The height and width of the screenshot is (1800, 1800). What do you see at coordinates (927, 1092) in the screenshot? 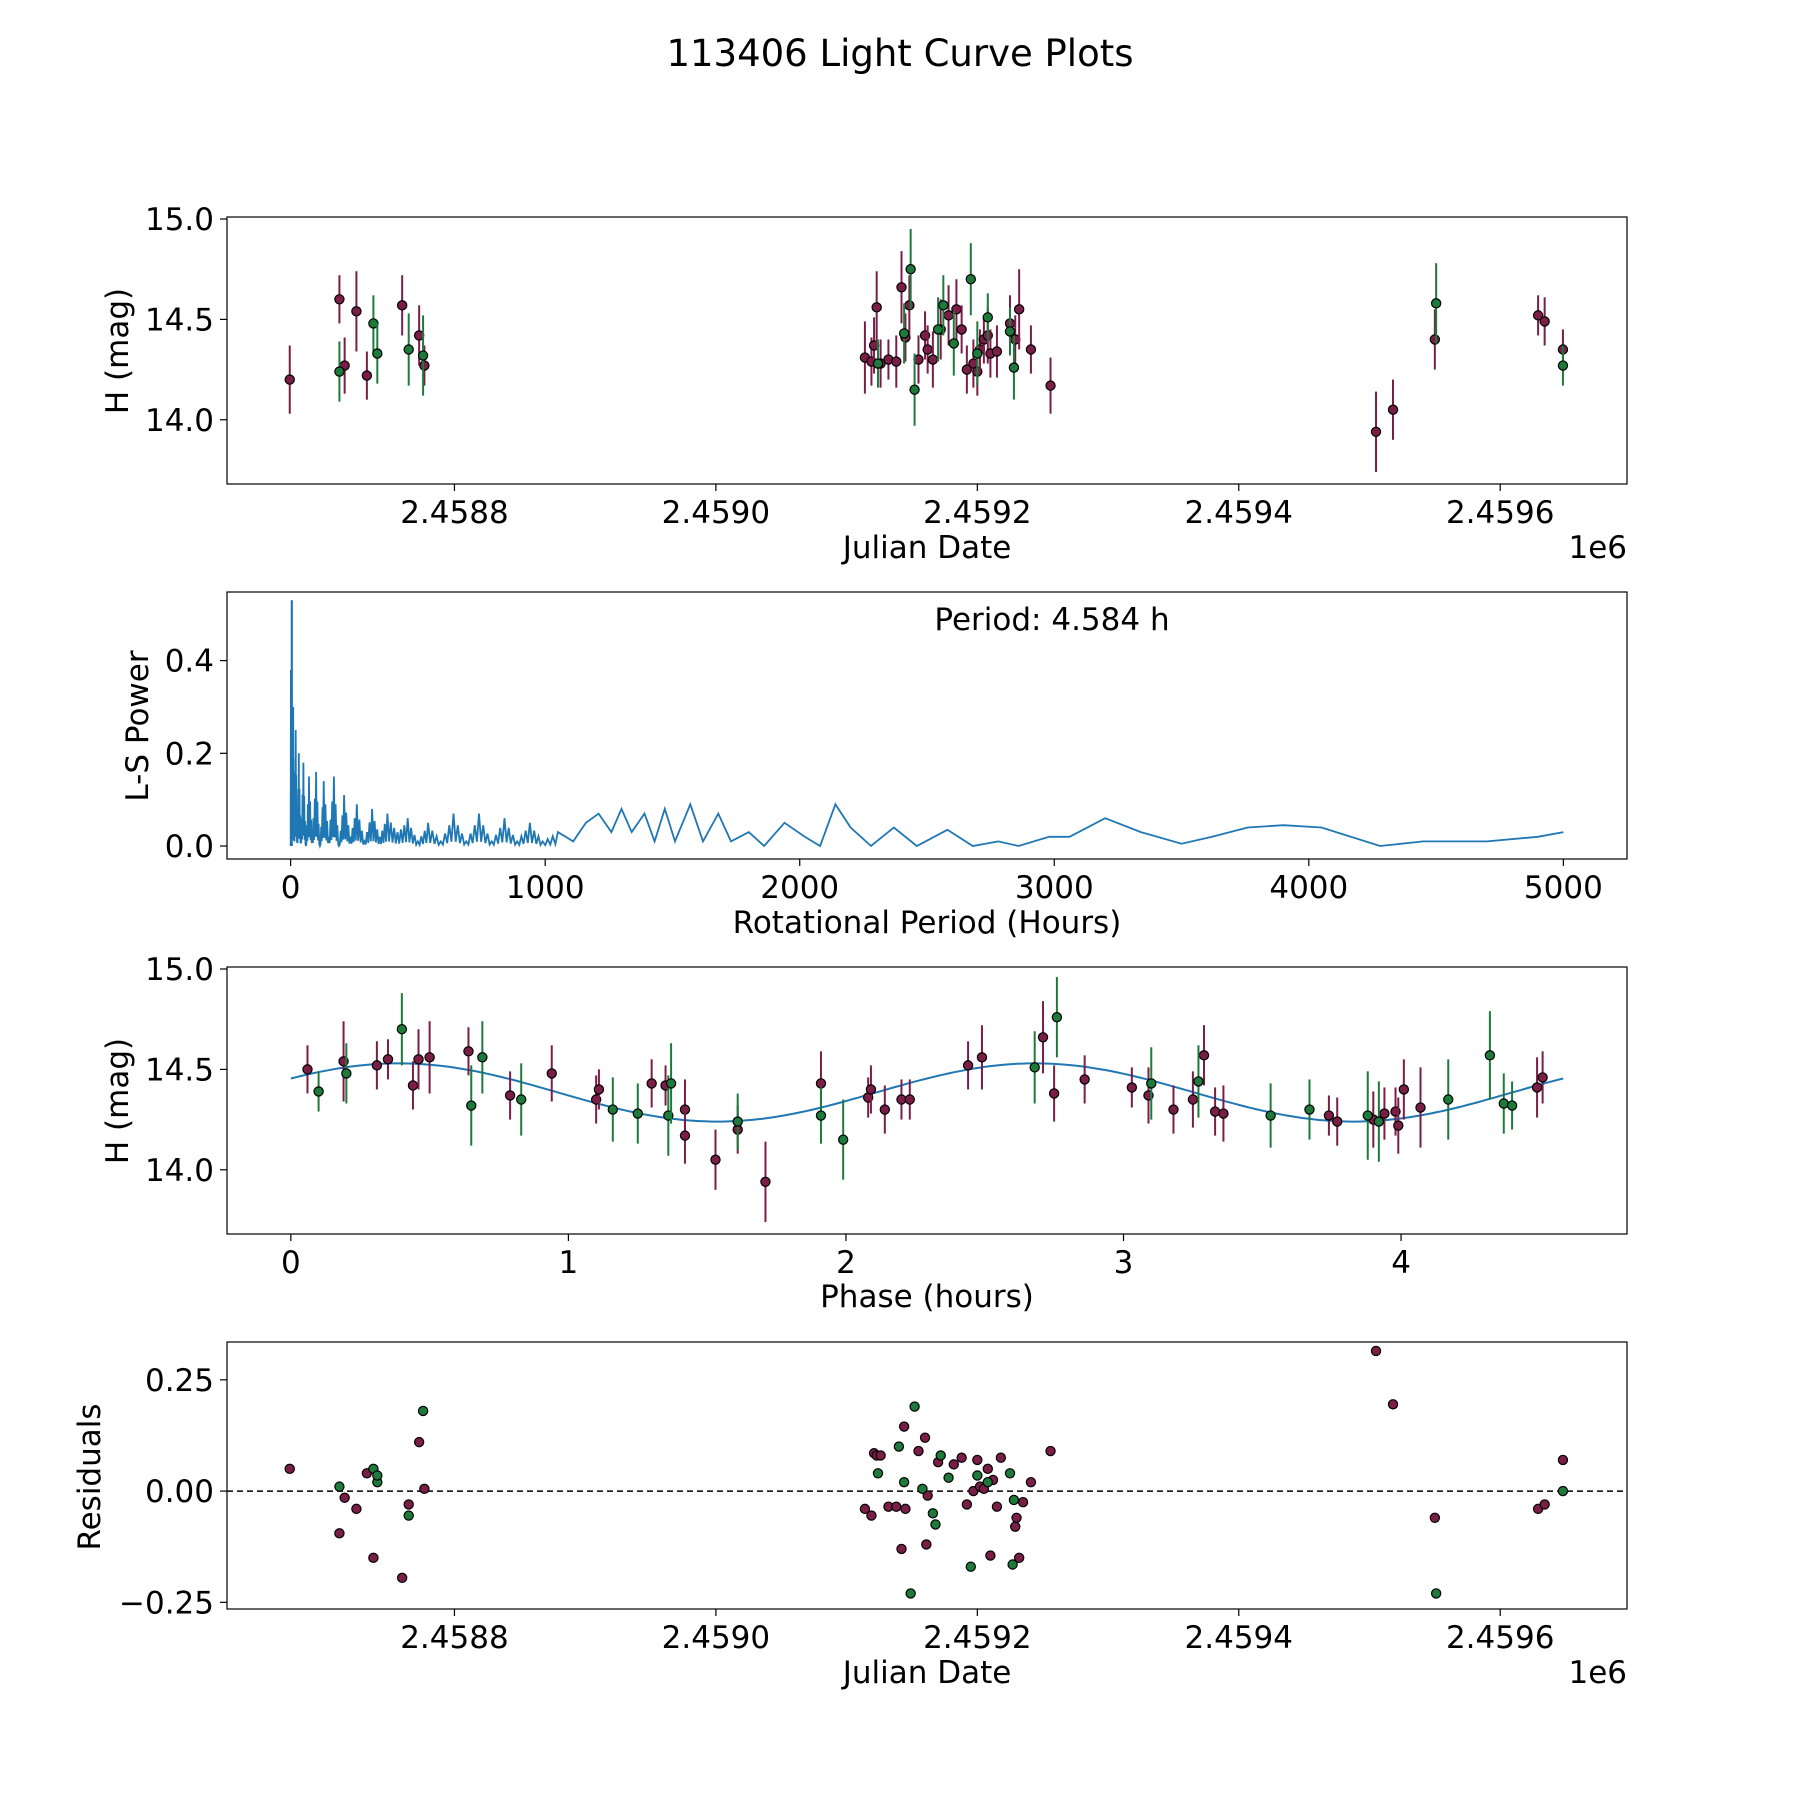
I see `phase-model-curve` at bounding box center [927, 1092].